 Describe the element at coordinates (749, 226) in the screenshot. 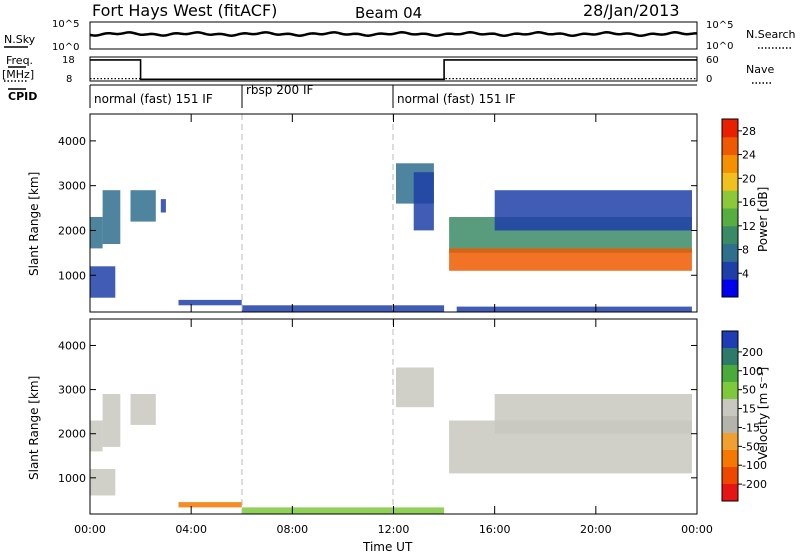

I see `power-colorbar-tick-2: 12` at that location.